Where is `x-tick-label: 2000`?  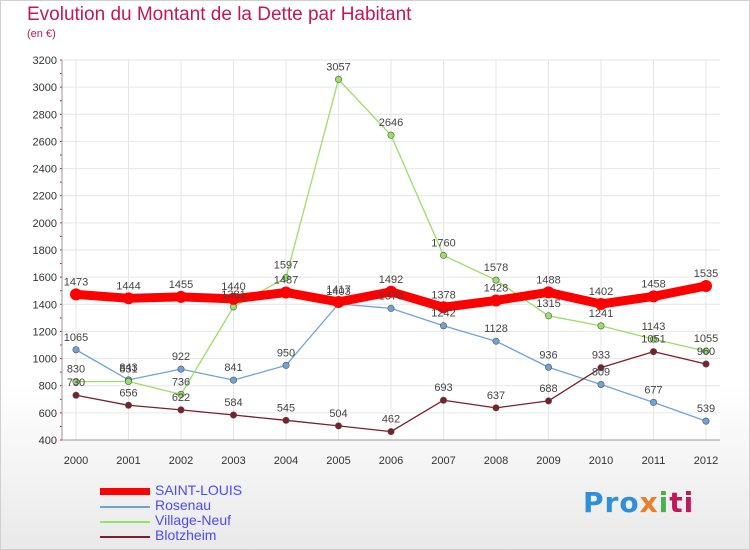
x-tick-label: 2000 is located at coordinates (76, 461).